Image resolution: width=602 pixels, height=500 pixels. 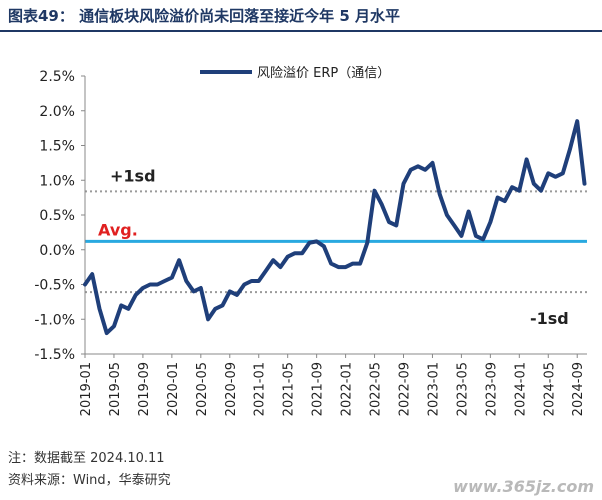 What do you see at coordinates (133, 175) in the screenshot?
I see `plus-1sd-label: +1sd` at bounding box center [133, 175].